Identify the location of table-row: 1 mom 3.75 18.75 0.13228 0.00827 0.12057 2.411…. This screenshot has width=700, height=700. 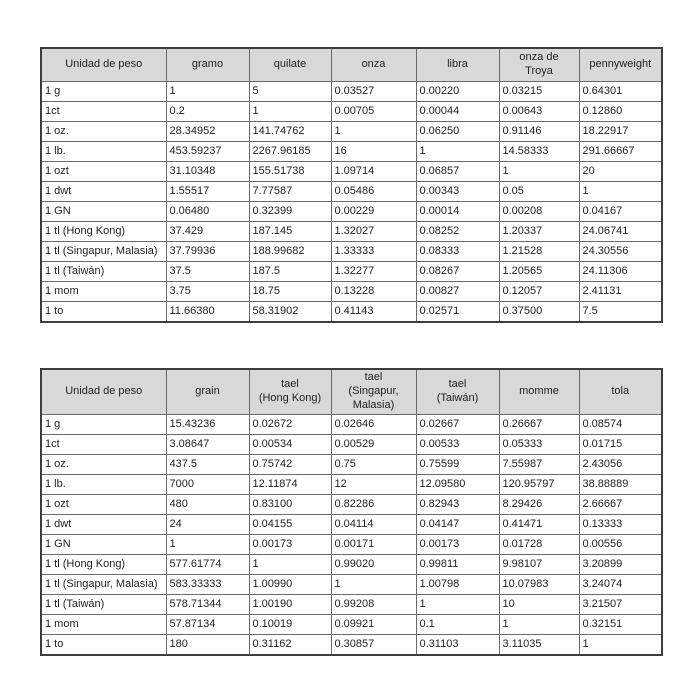
(351, 291).